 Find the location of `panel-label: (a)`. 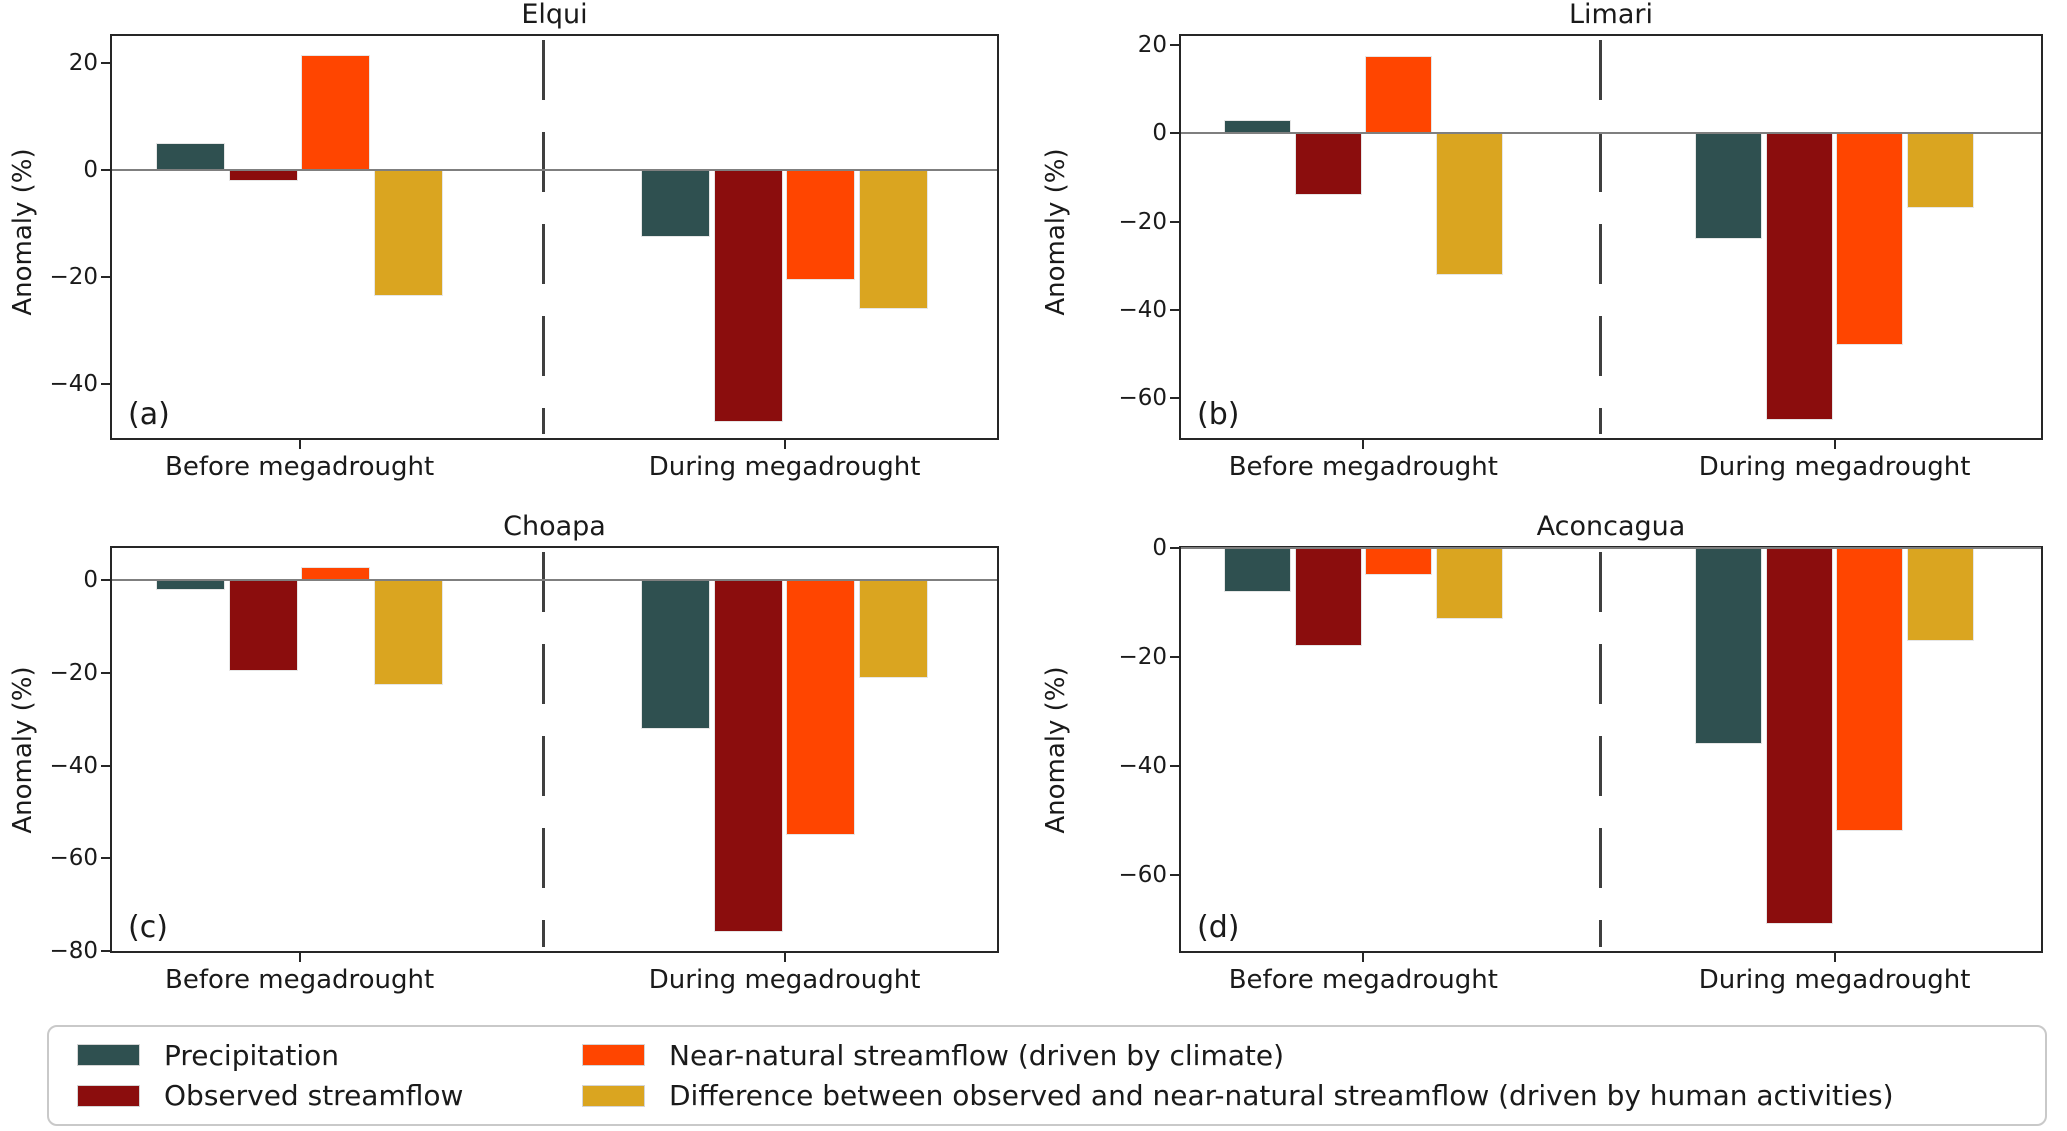

panel-label: (a) is located at coordinates (149, 414).